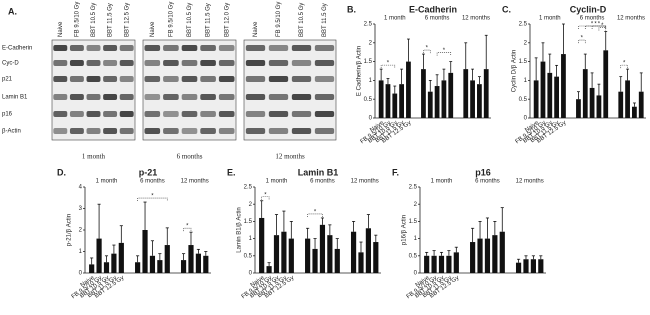 The image size is (650, 315). I want to click on lane-label: BBT 11.5 Gy, so click(111, 20).